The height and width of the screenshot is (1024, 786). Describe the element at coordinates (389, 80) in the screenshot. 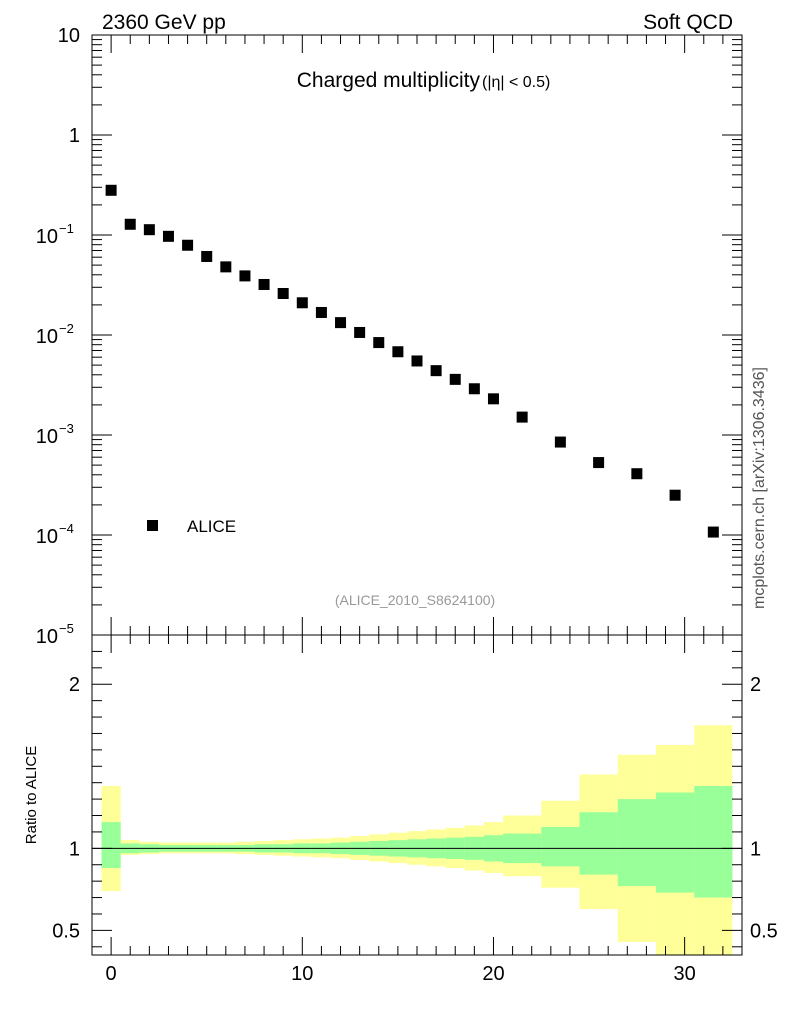

I see `plot-title: Charged multiplicity` at that location.